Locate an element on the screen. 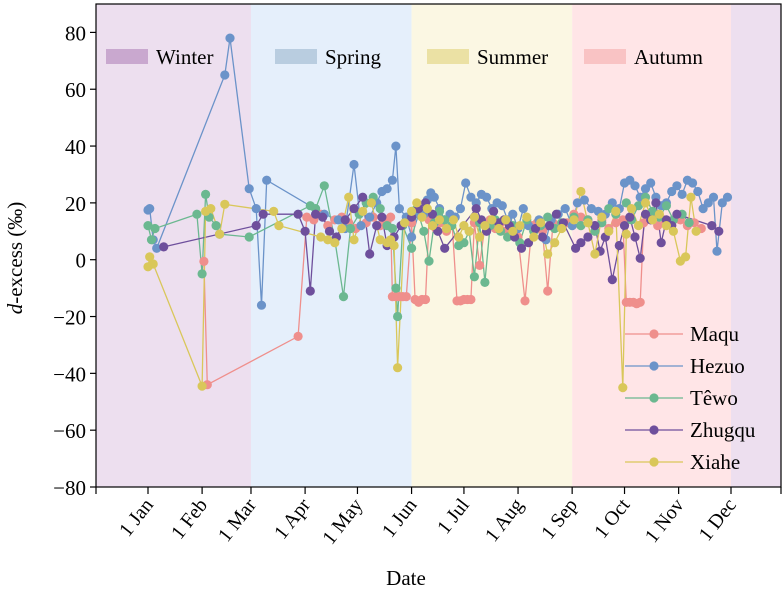 This screenshot has height=591, width=784. season-legend-label-autumn: Autumn is located at coordinates (668, 57).